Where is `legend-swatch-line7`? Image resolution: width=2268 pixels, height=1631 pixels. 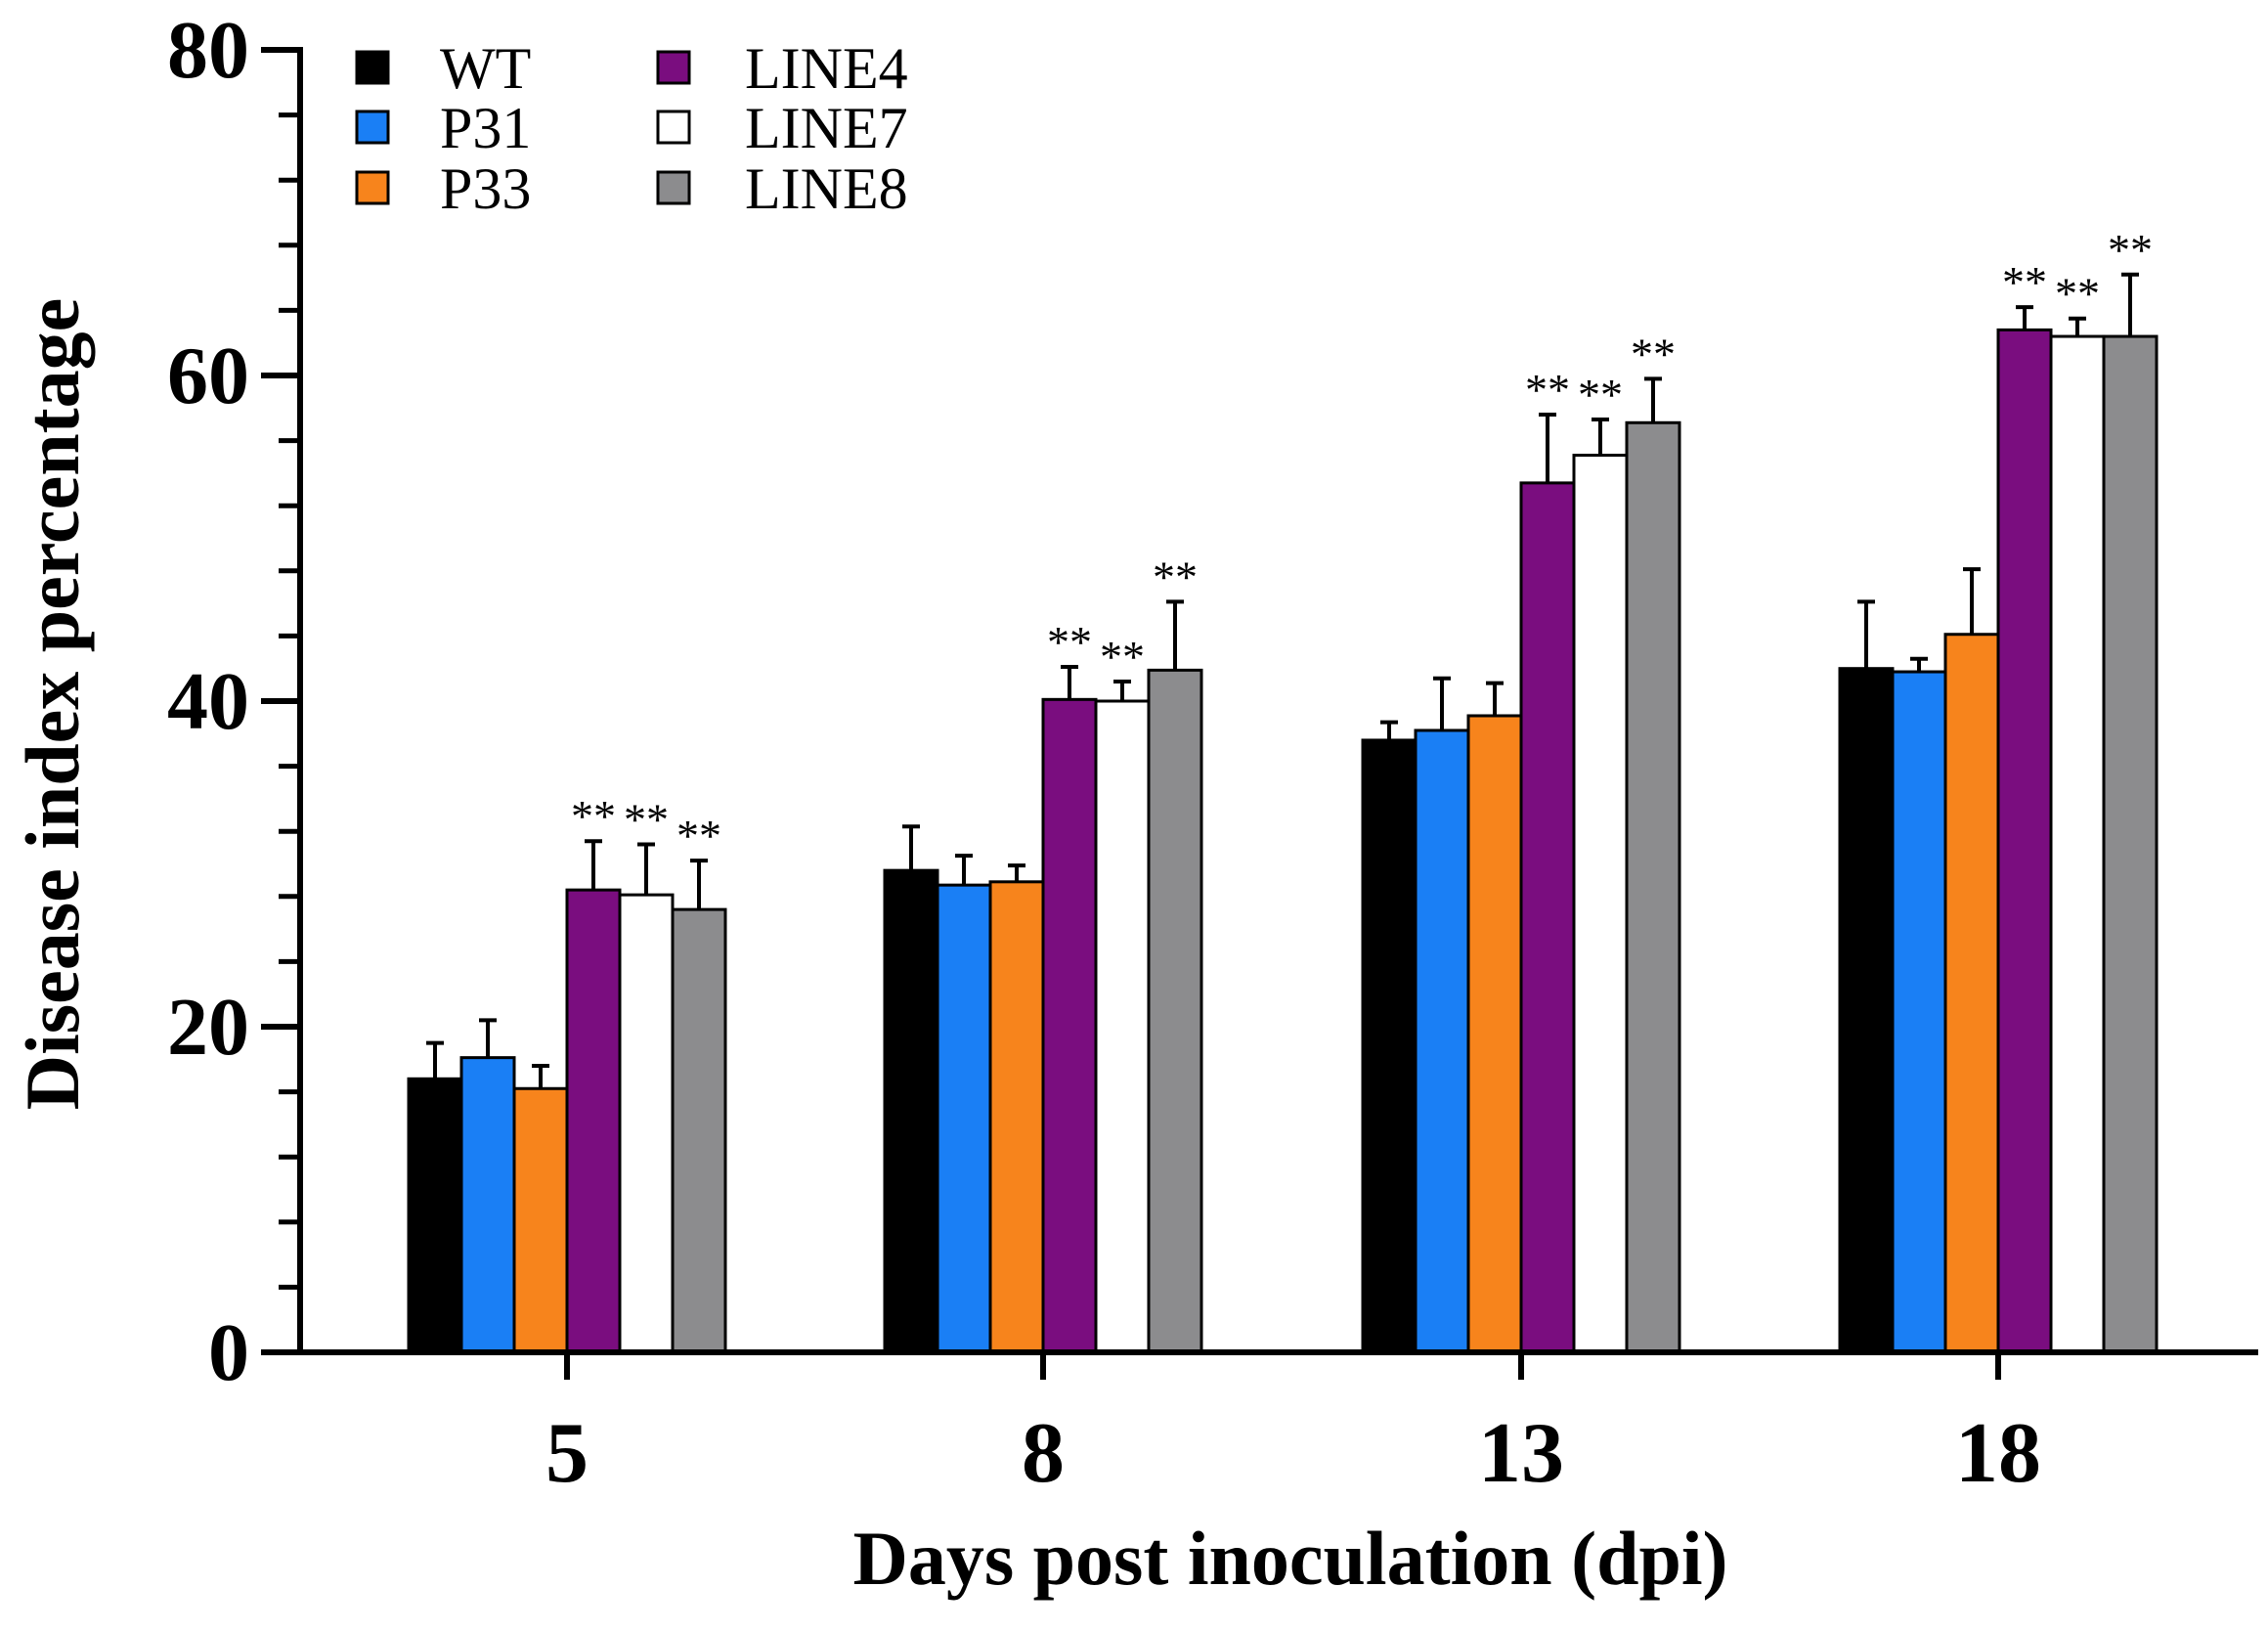 legend-swatch-line7 is located at coordinates (673, 127).